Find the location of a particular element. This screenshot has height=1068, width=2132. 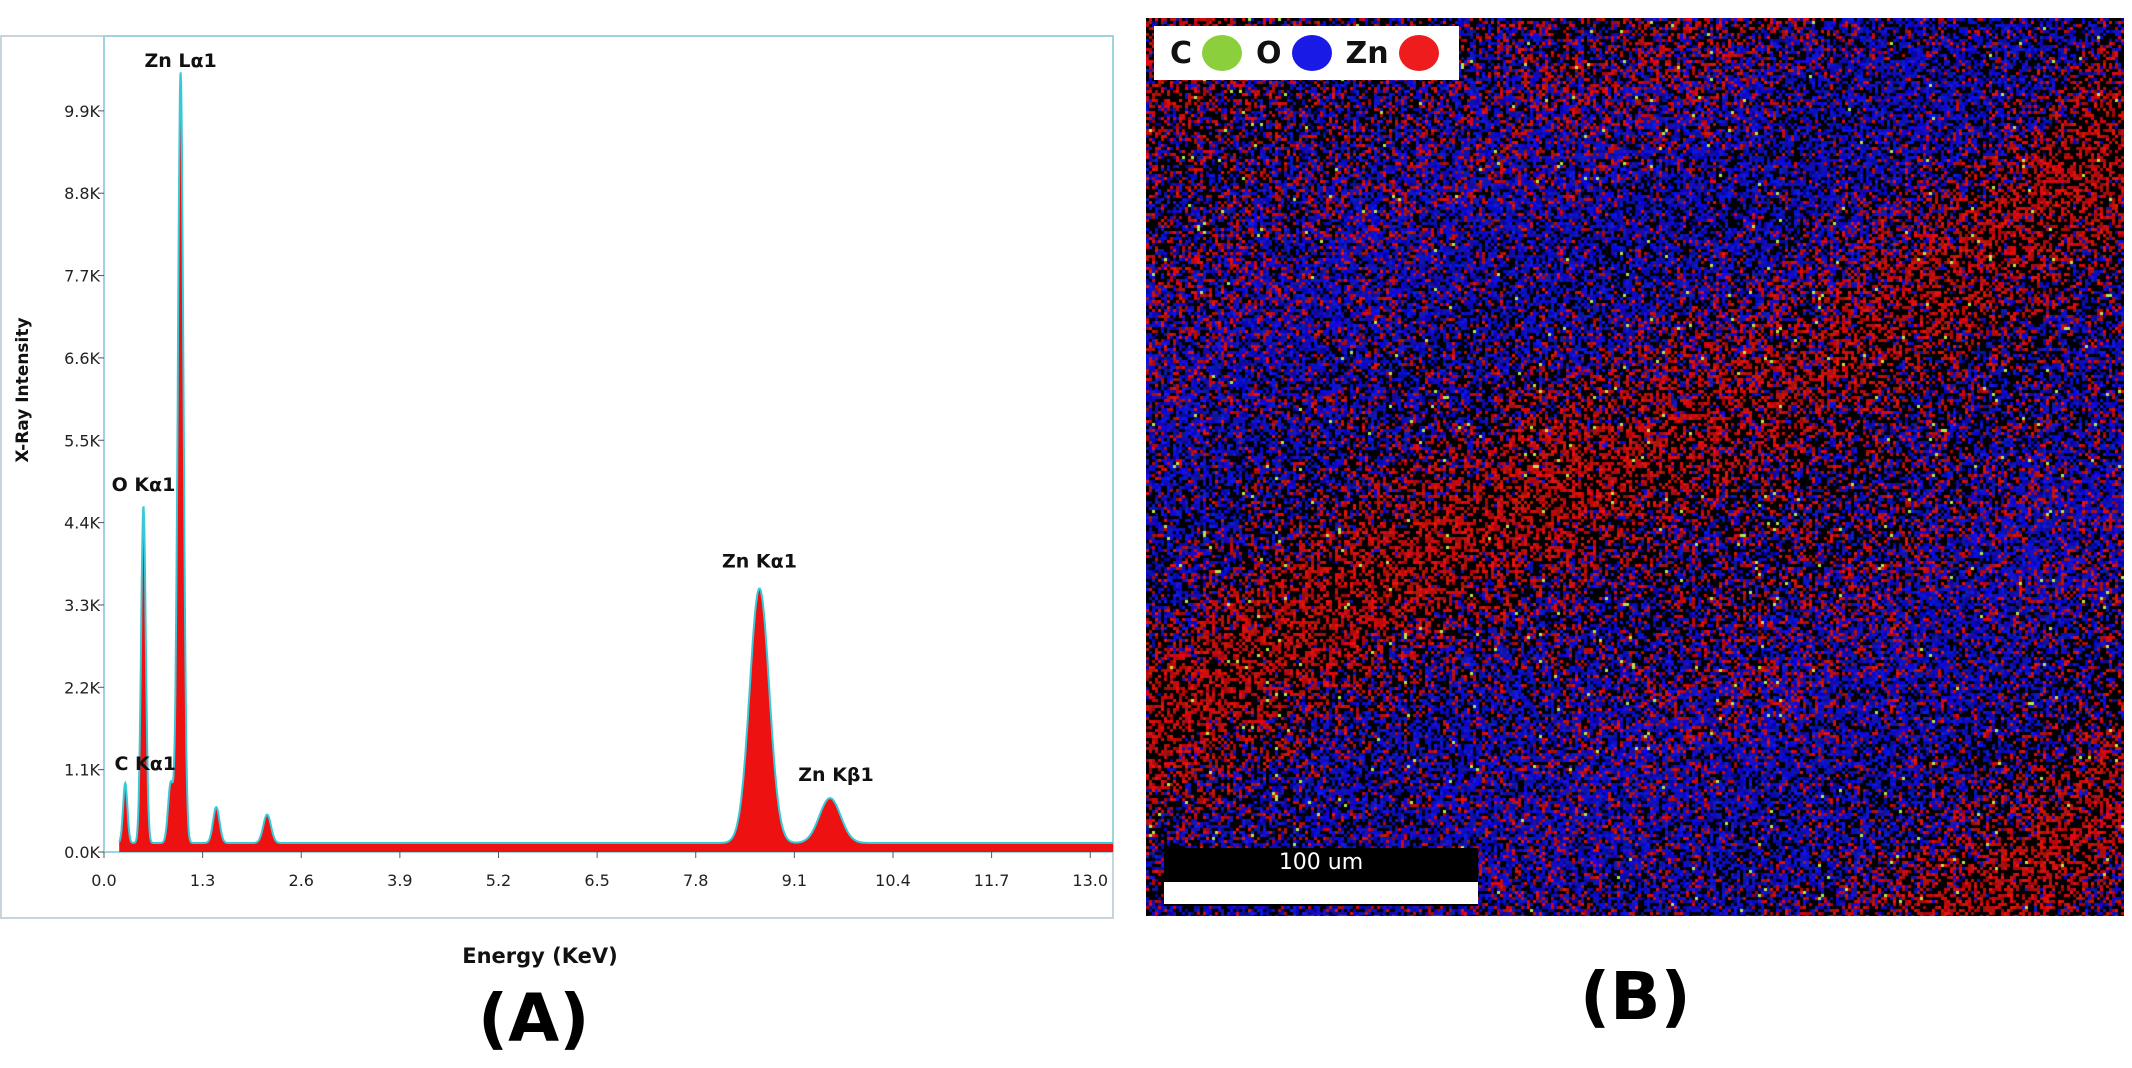

x-tick-label: 3.9 is located at coordinates (399, 880).